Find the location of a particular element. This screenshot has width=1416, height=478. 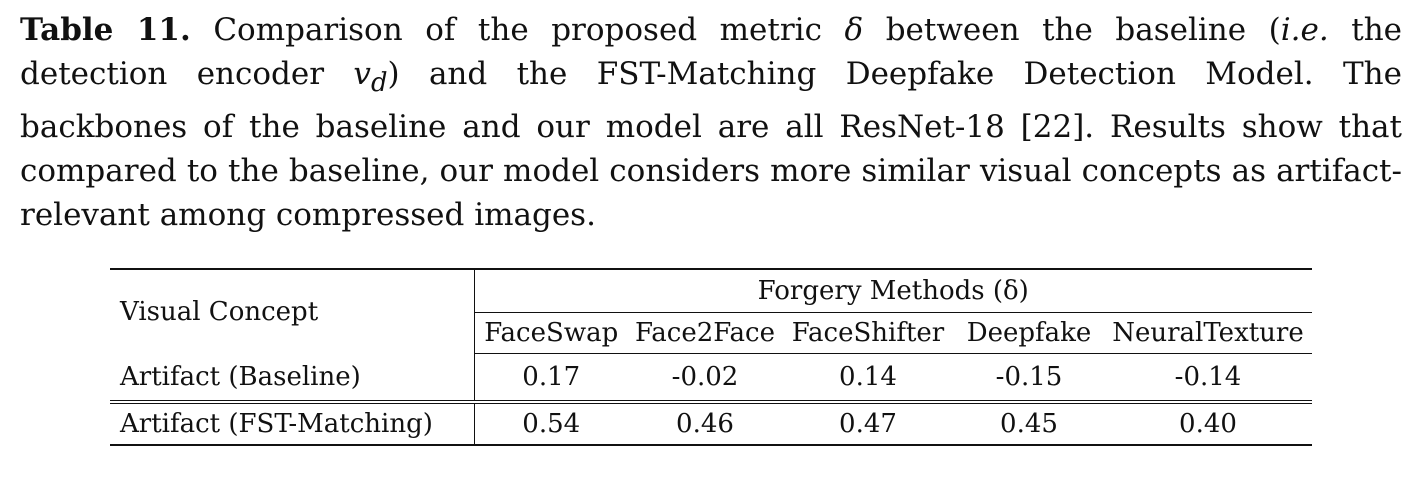

table-cell: 0.14 is located at coordinates (868, 377).